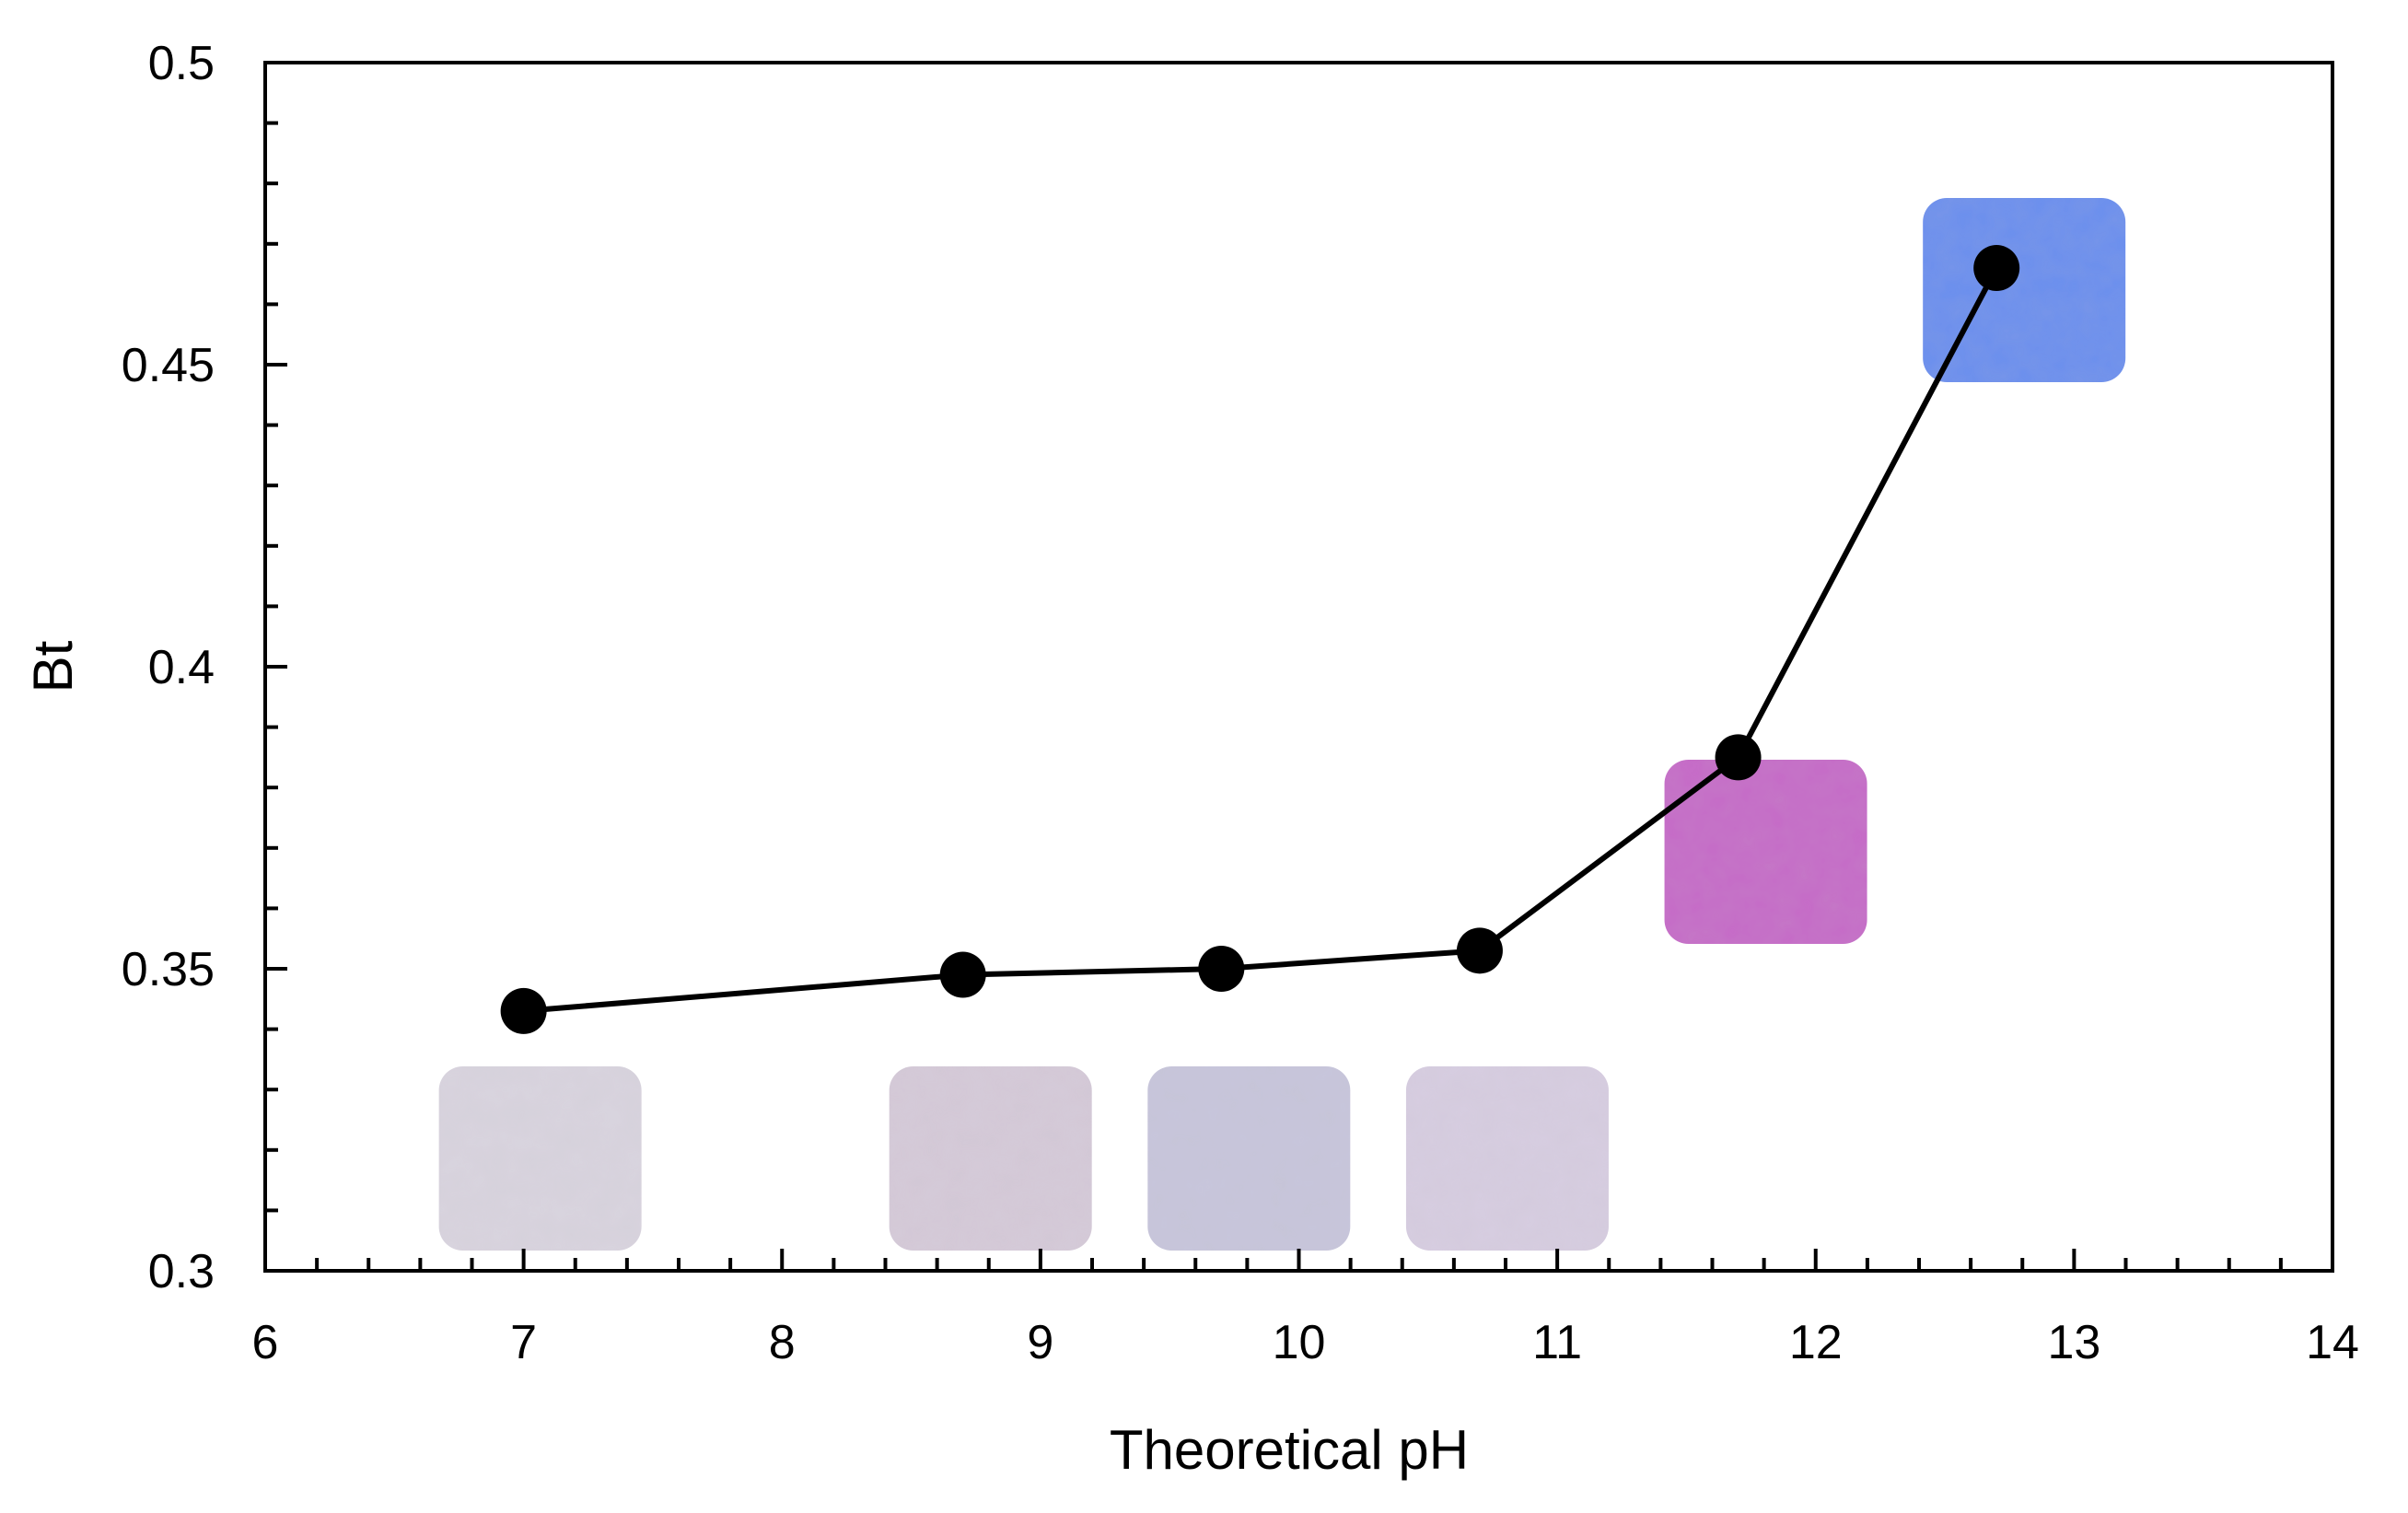  Describe the element at coordinates (2073, 1342) in the screenshot. I see `x-tick-label: 13` at that location.